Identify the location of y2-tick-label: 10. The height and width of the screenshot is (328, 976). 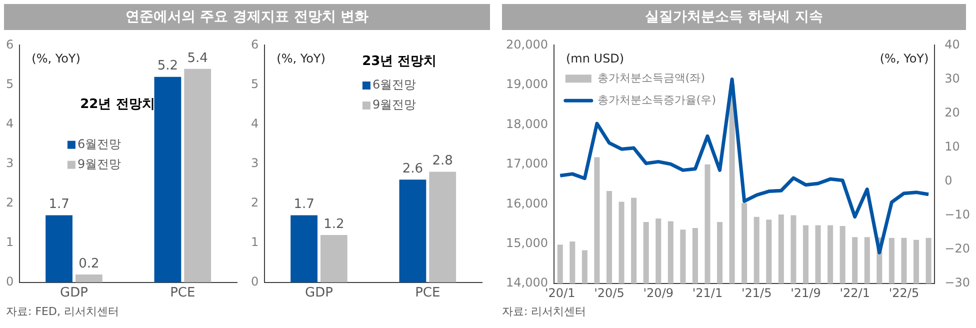
(952, 146).